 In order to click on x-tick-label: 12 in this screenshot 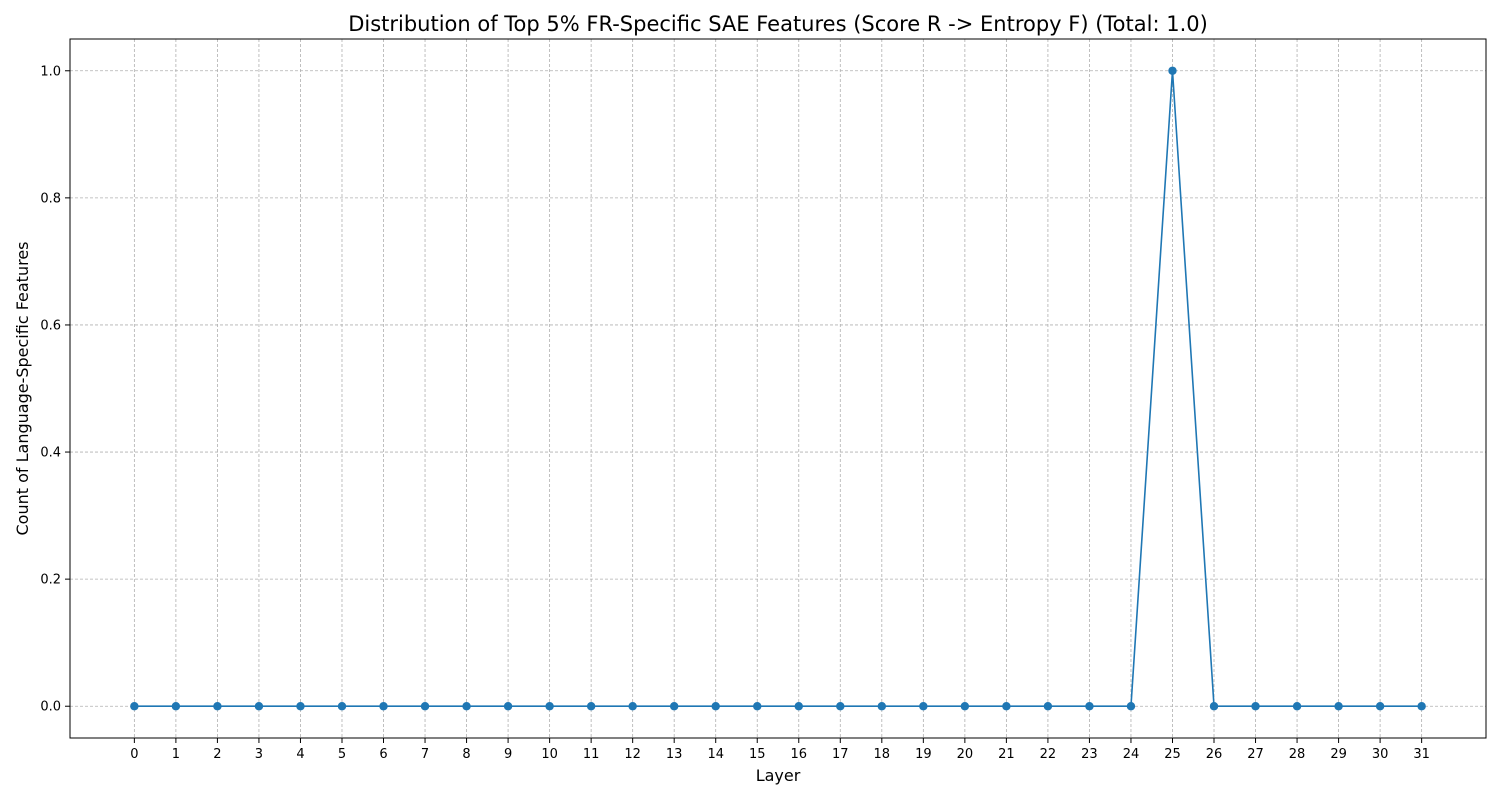, I will do `click(632, 754)`.